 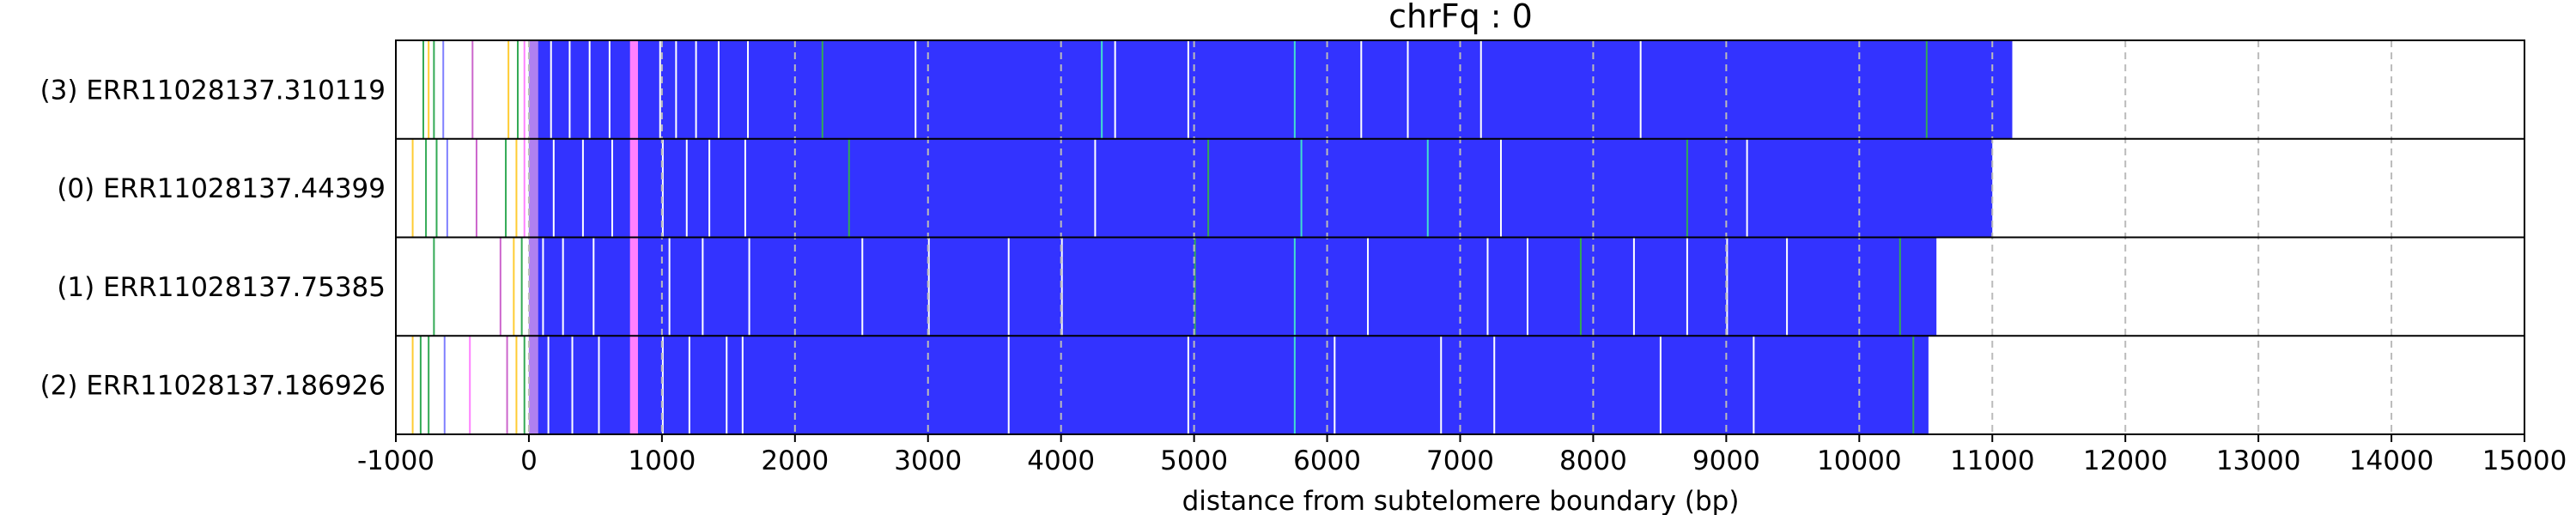 I want to click on read-label: (1) ERR11028137.75385, so click(x=221, y=287).